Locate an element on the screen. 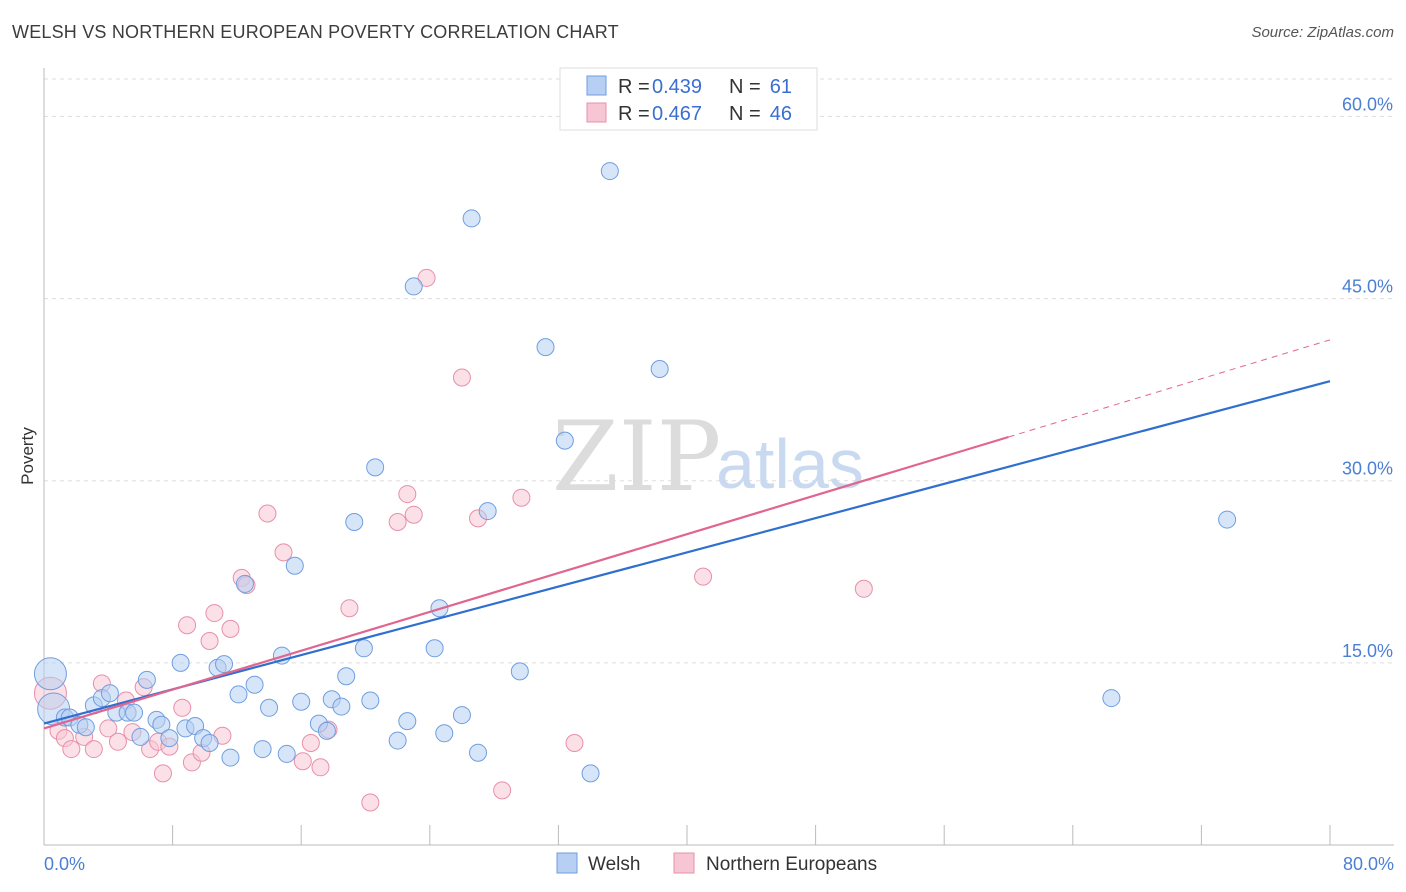 The height and width of the screenshot is (892, 1406). legend-n-value-ne: 46 is located at coordinates (781, 114).